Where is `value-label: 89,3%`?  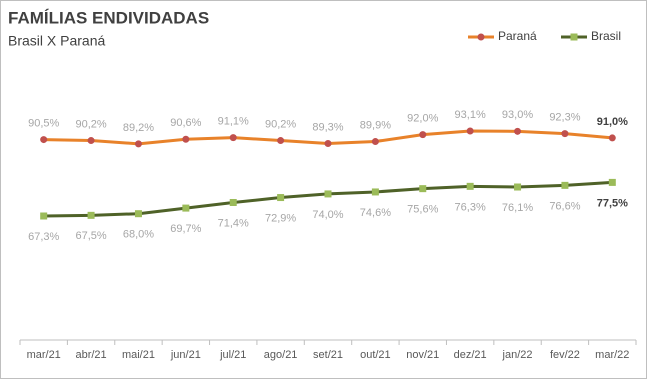 value-label: 89,3% is located at coordinates (327, 127).